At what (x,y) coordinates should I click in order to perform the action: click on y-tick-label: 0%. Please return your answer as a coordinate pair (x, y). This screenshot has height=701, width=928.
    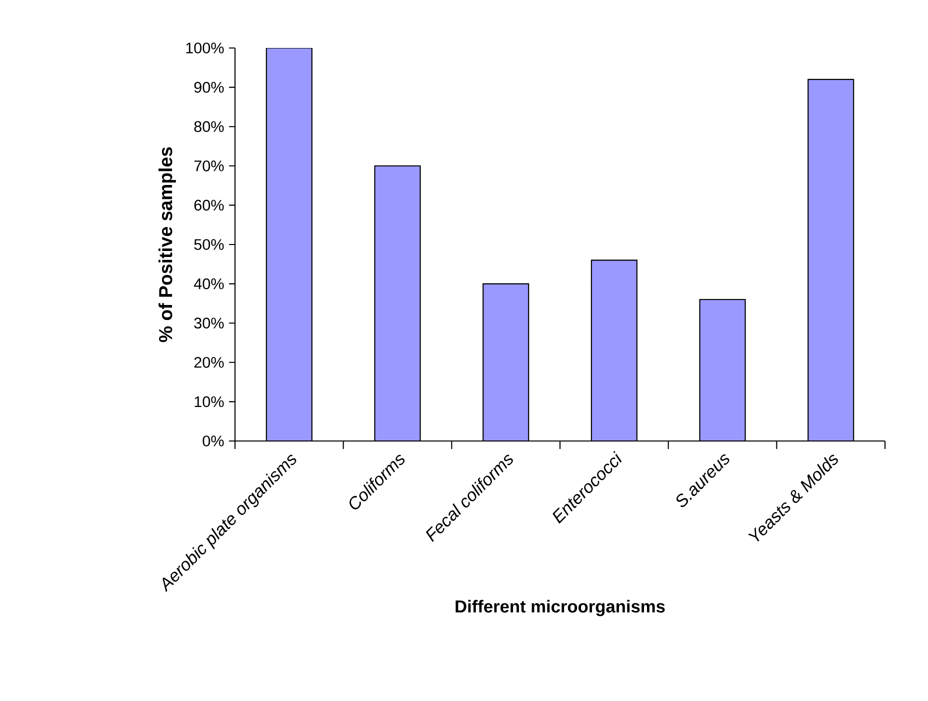
    Looking at the image, I should click on (213, 441).